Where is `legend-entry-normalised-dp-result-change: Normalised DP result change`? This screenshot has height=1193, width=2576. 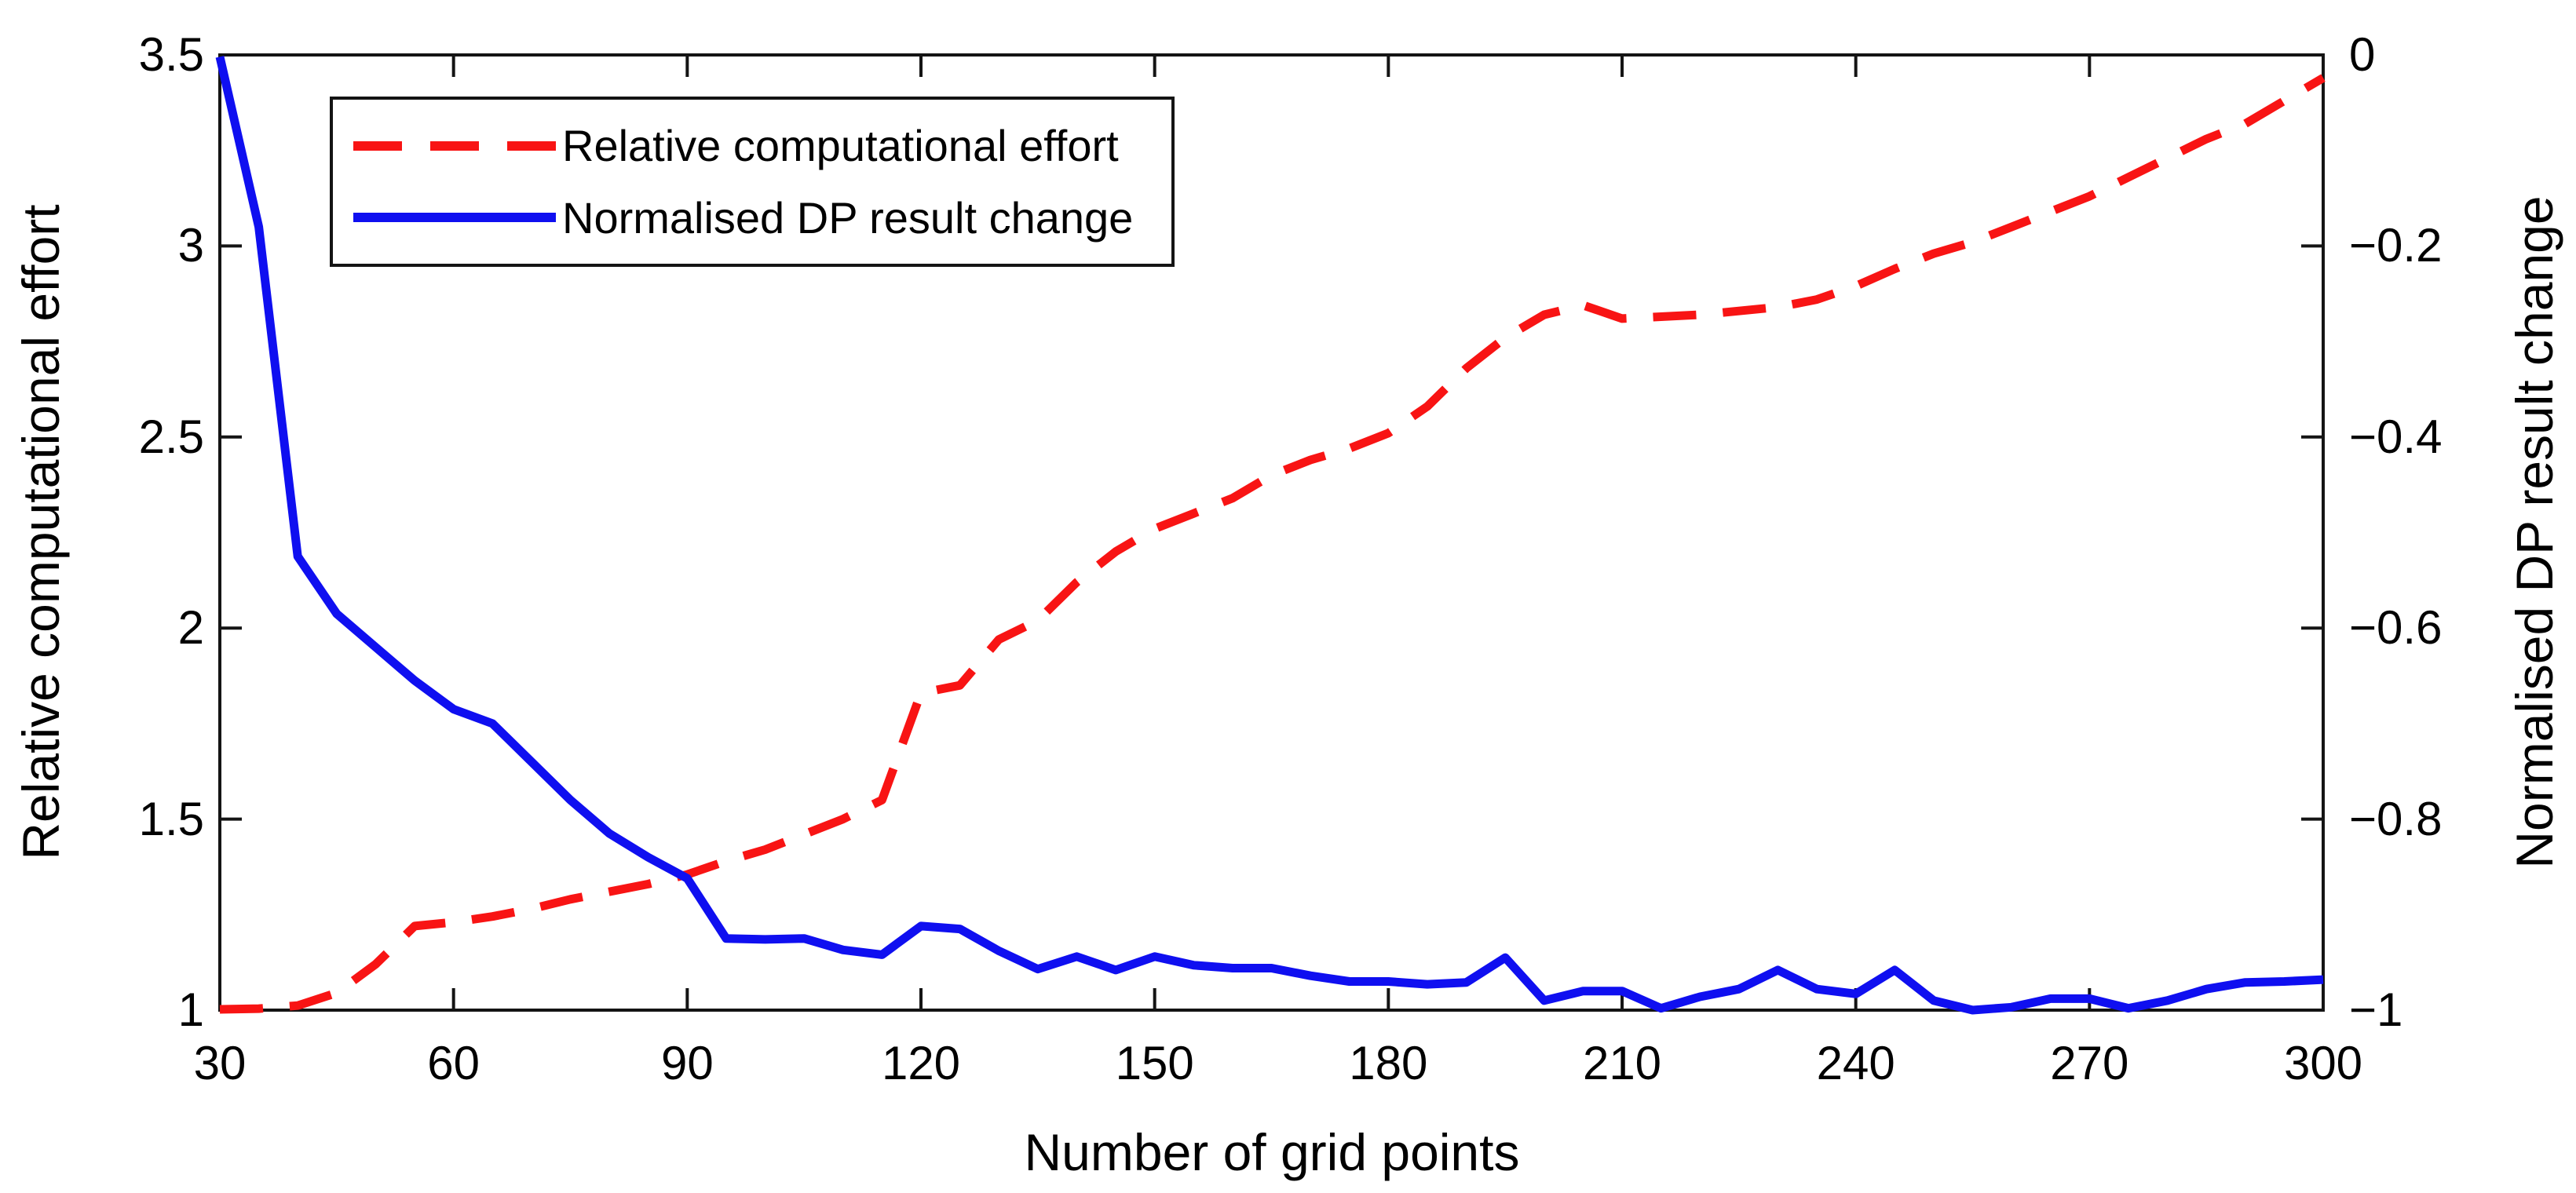 legend-entry-normalised-dp-result-change: Normalised DP result change is located at coordinates (762, 218).